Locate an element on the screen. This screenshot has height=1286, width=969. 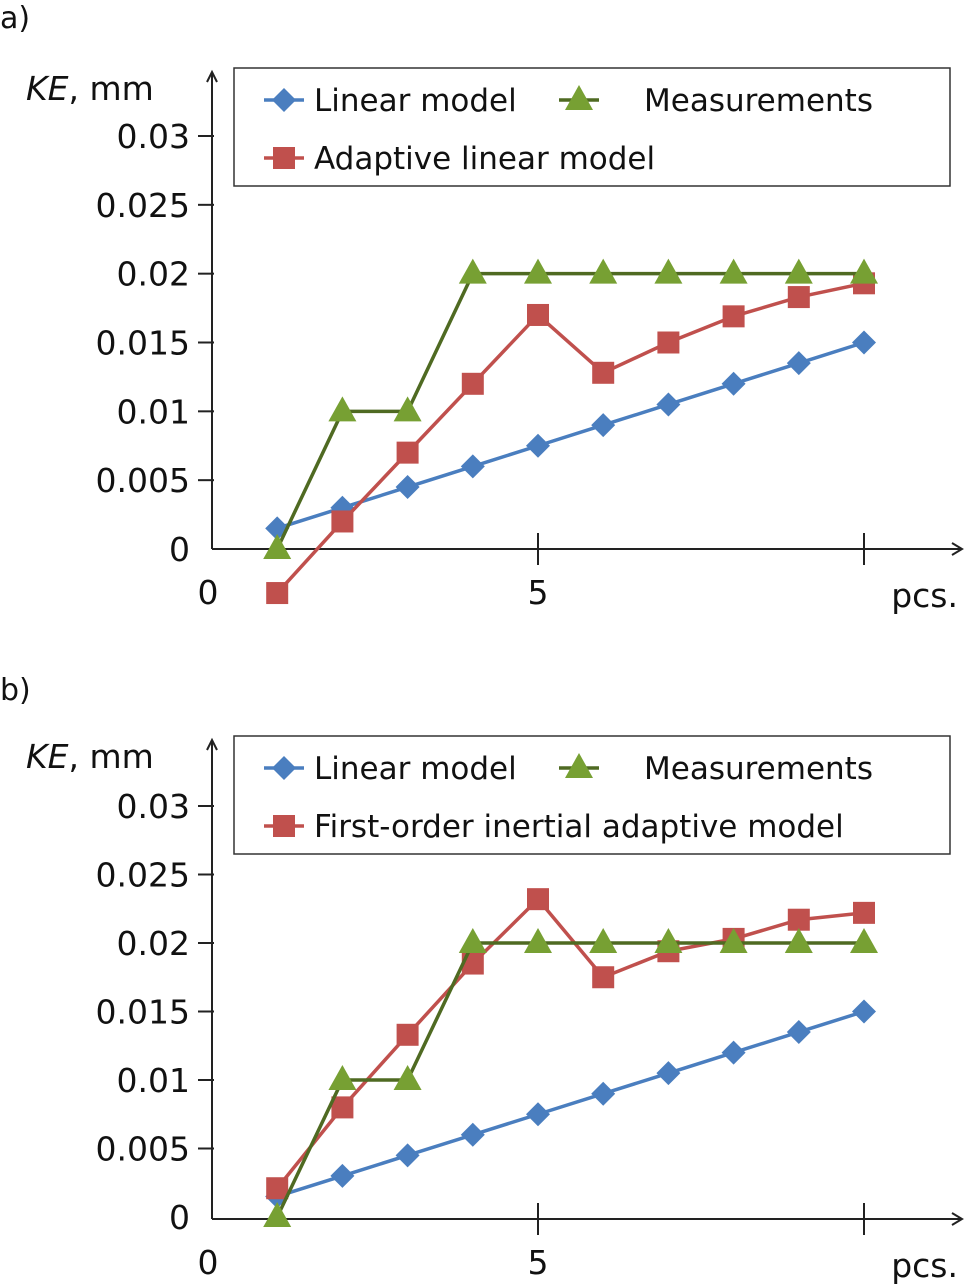
panel-label: a) is located at coordinates (15, 18).